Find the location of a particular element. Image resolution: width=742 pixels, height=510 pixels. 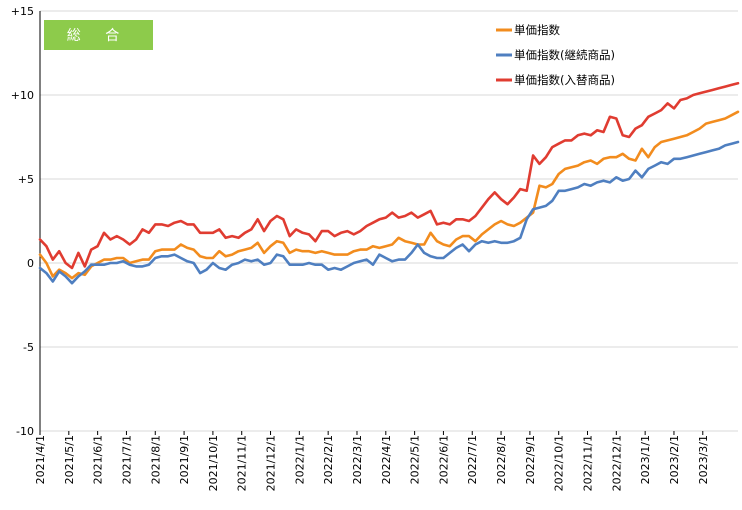

legend-label-2: 単価指数(入替商品) is located at coordinates (564, 80).